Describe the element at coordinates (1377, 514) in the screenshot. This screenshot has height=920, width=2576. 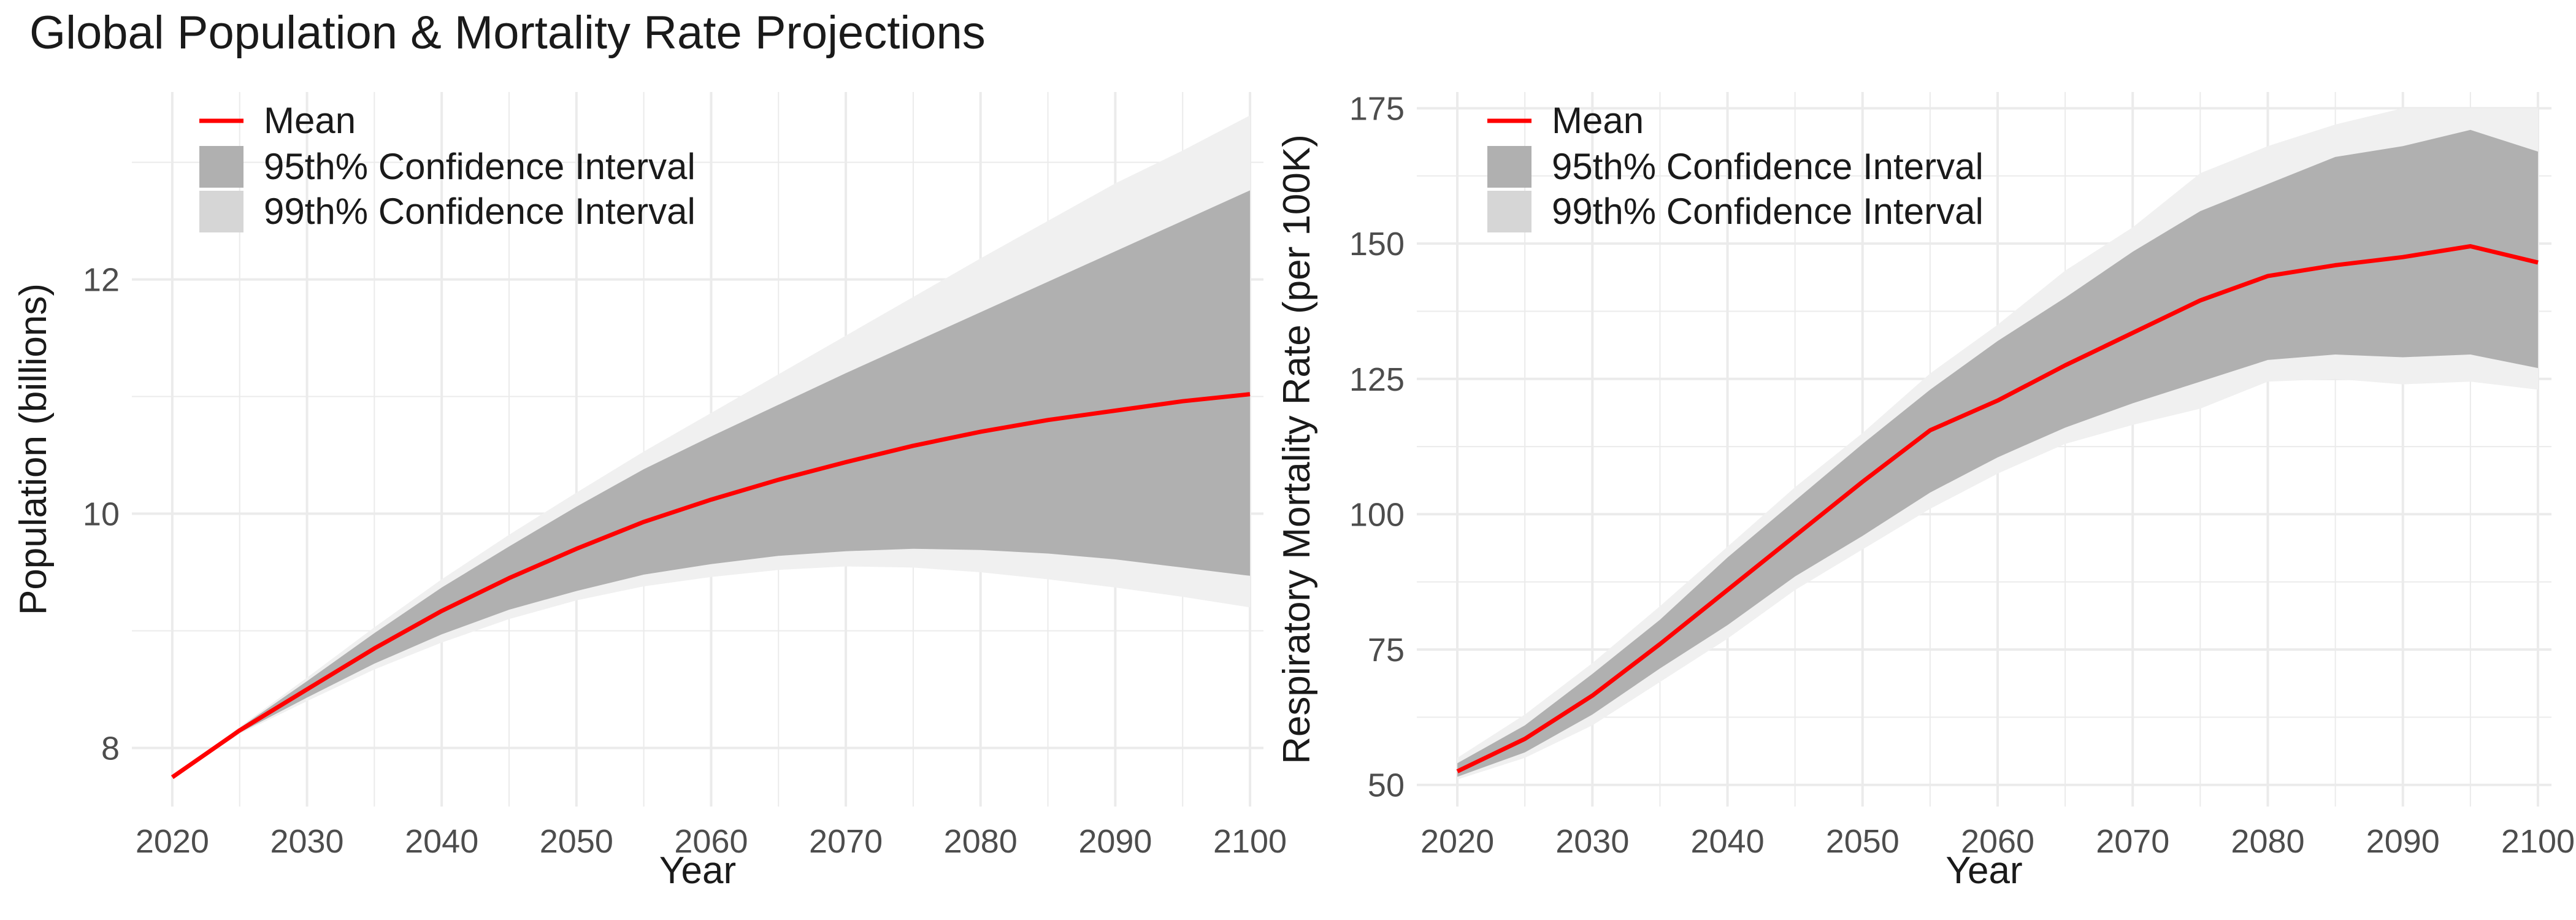
I see `y-tick-label: 100` at that location.